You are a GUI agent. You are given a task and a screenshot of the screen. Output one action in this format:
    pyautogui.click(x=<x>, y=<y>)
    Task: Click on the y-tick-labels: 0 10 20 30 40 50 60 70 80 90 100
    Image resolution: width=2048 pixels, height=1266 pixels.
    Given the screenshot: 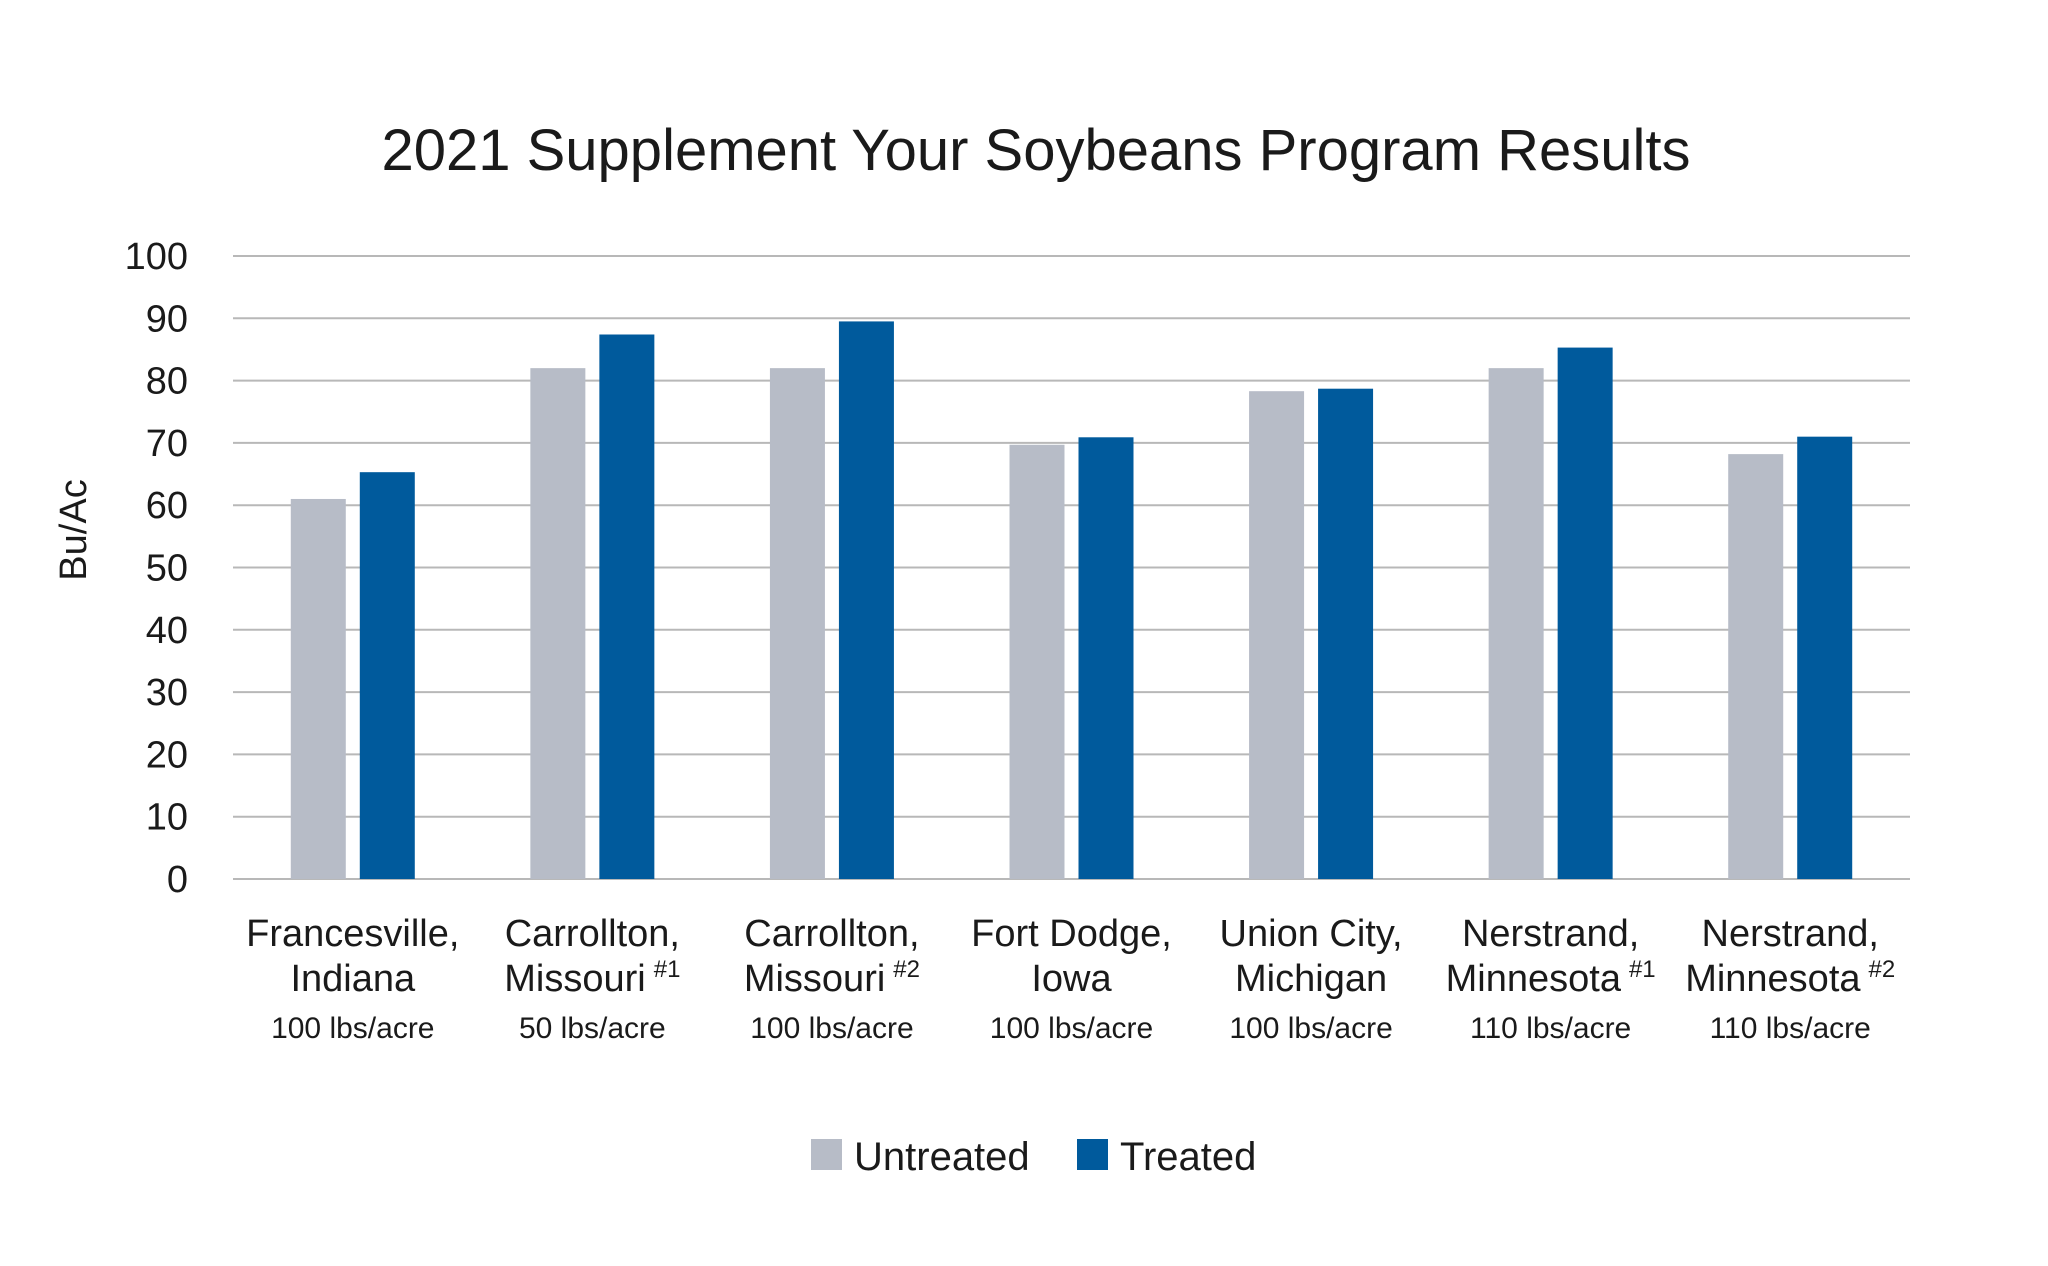 What is the action you would take?
    pyautogui.click(x=156, y=568)
    